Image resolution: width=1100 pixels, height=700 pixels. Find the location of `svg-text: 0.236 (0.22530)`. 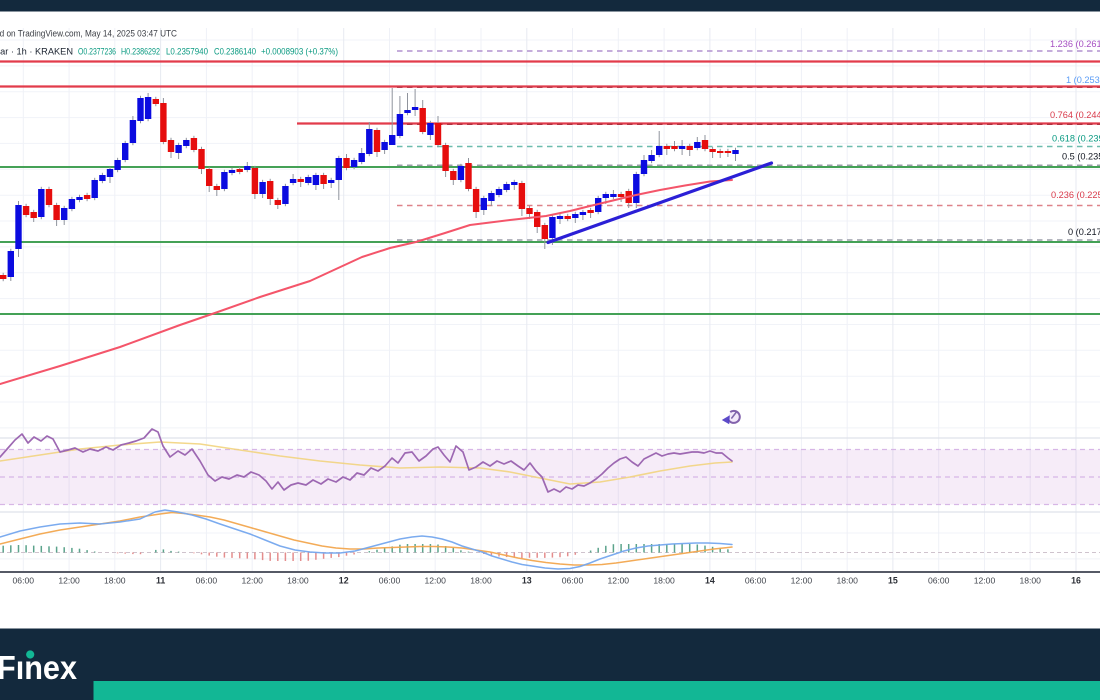

svg-text: 0.236 (0.22530) is located at coordinates (1075, 195).